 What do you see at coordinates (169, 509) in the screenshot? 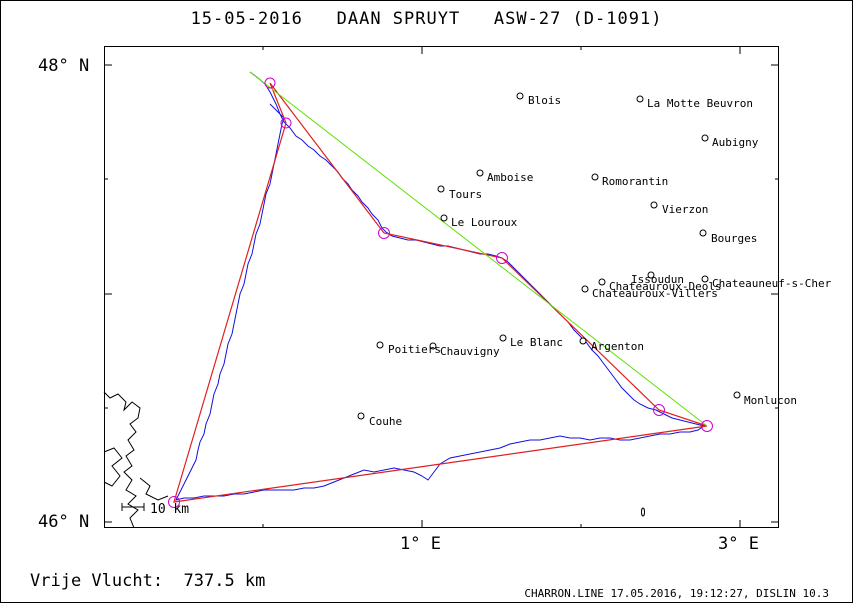
I see `scale-bar-label: 10 km` at bounding box center [169, 509].